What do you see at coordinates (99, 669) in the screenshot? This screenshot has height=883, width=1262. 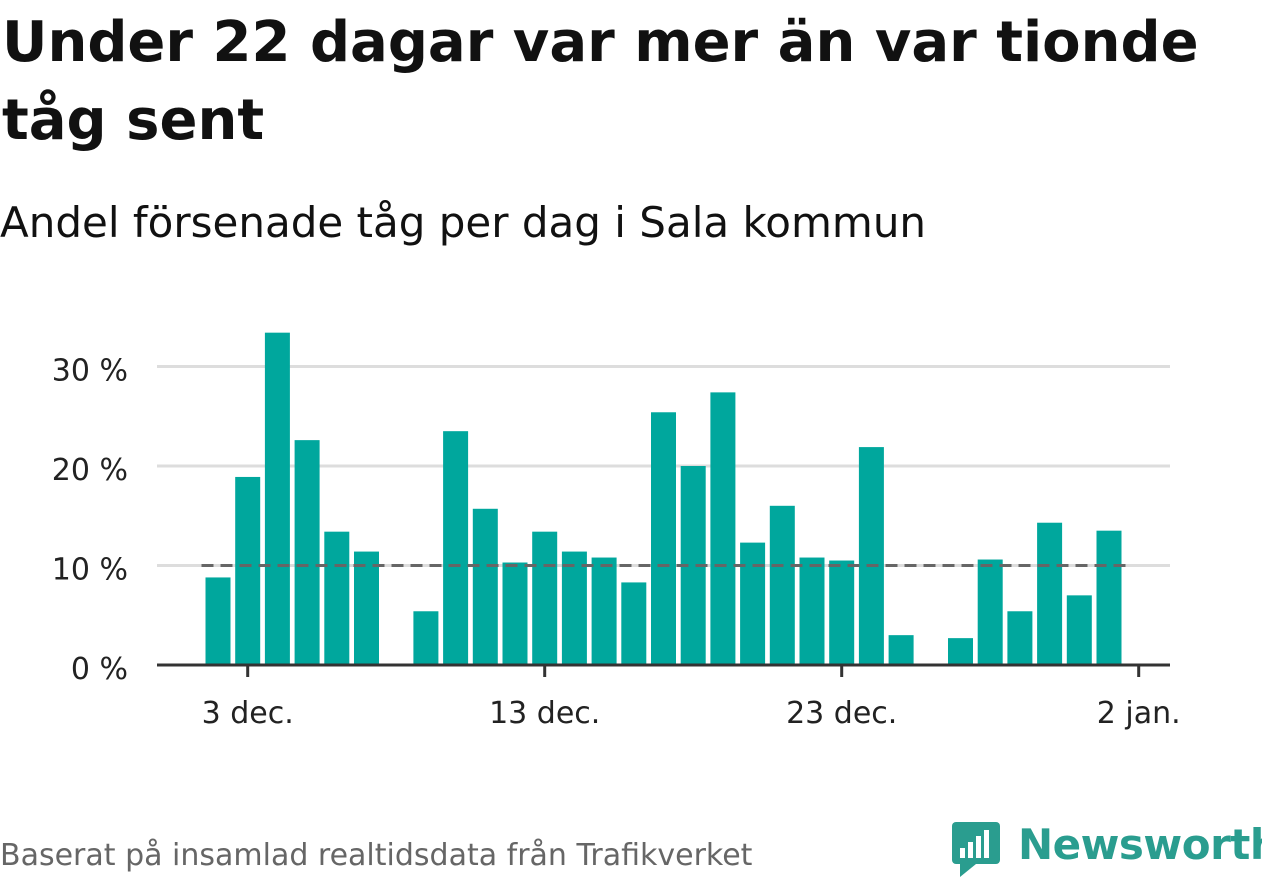 I see `y-tick-label: 0 %` at bounding box center [99, 669].